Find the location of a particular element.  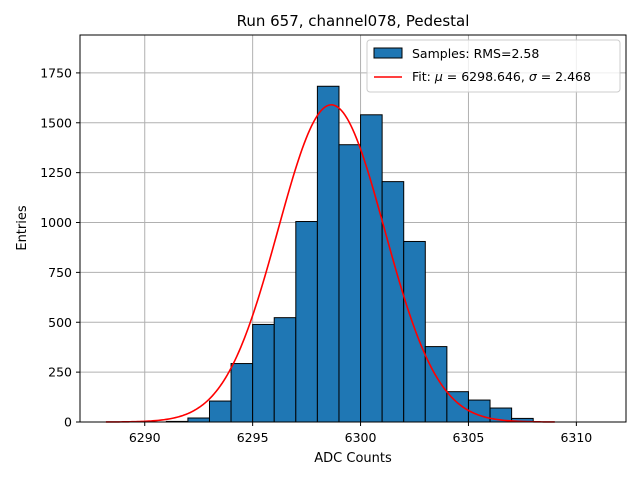

y-tick-label: 750 is located at coordinates (60, 272).